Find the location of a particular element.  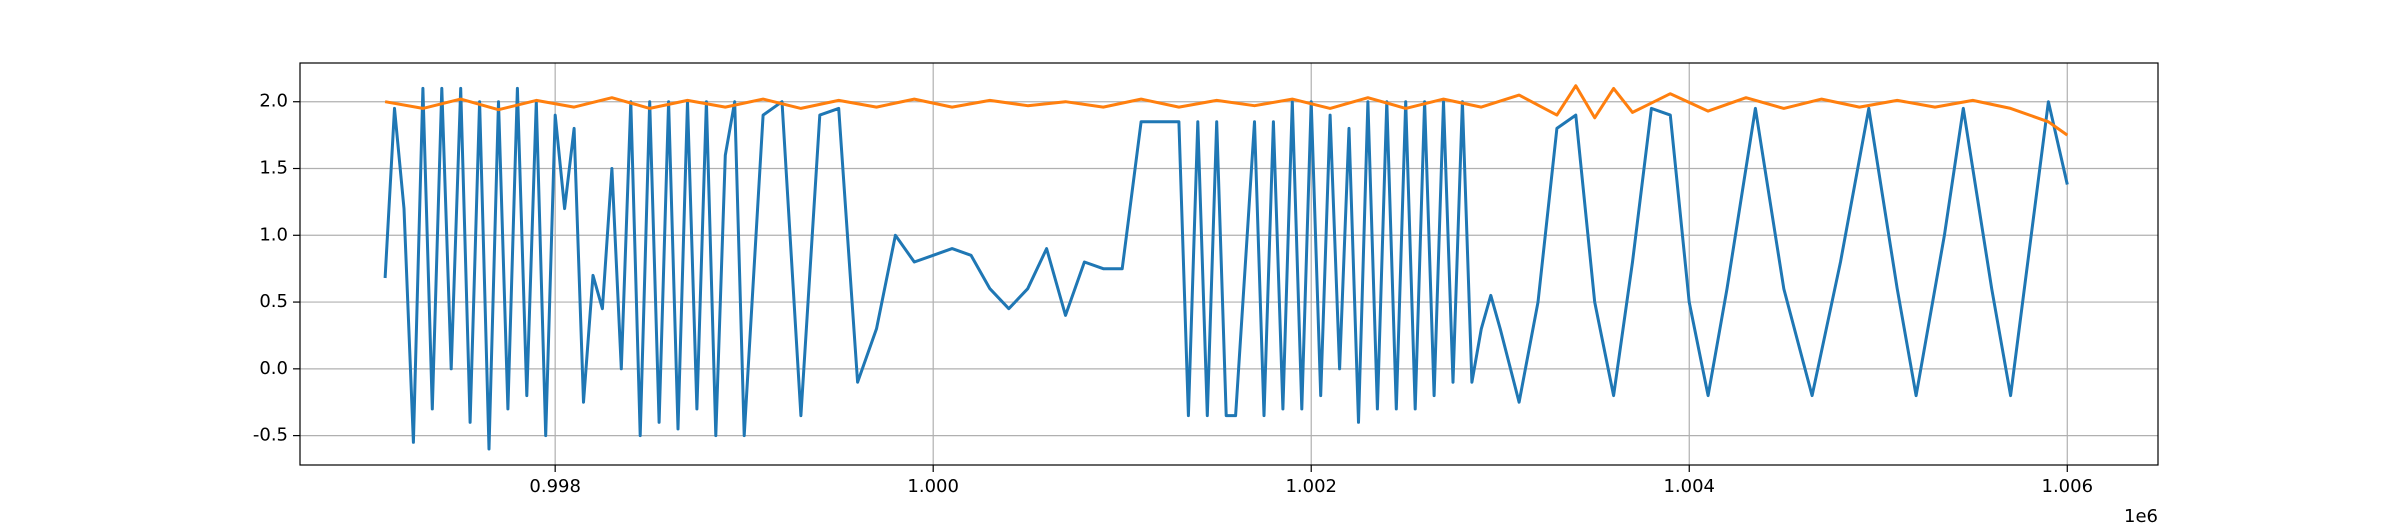

x-tick-label: 1.006 is located at coordinates (2068, 486).